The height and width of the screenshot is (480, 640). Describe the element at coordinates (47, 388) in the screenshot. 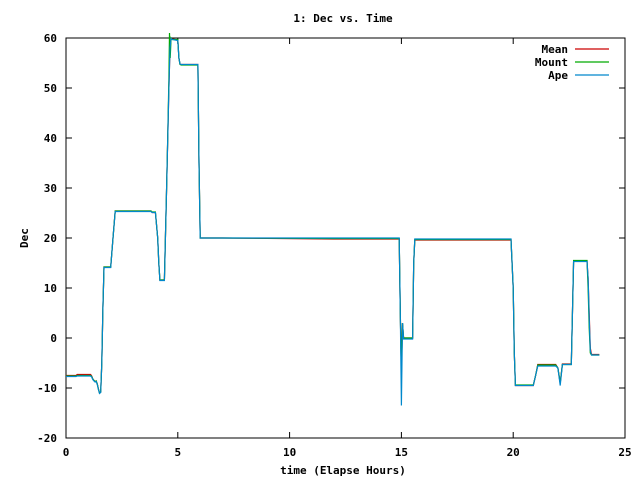

I see `y-tick-label: -10` at that location.